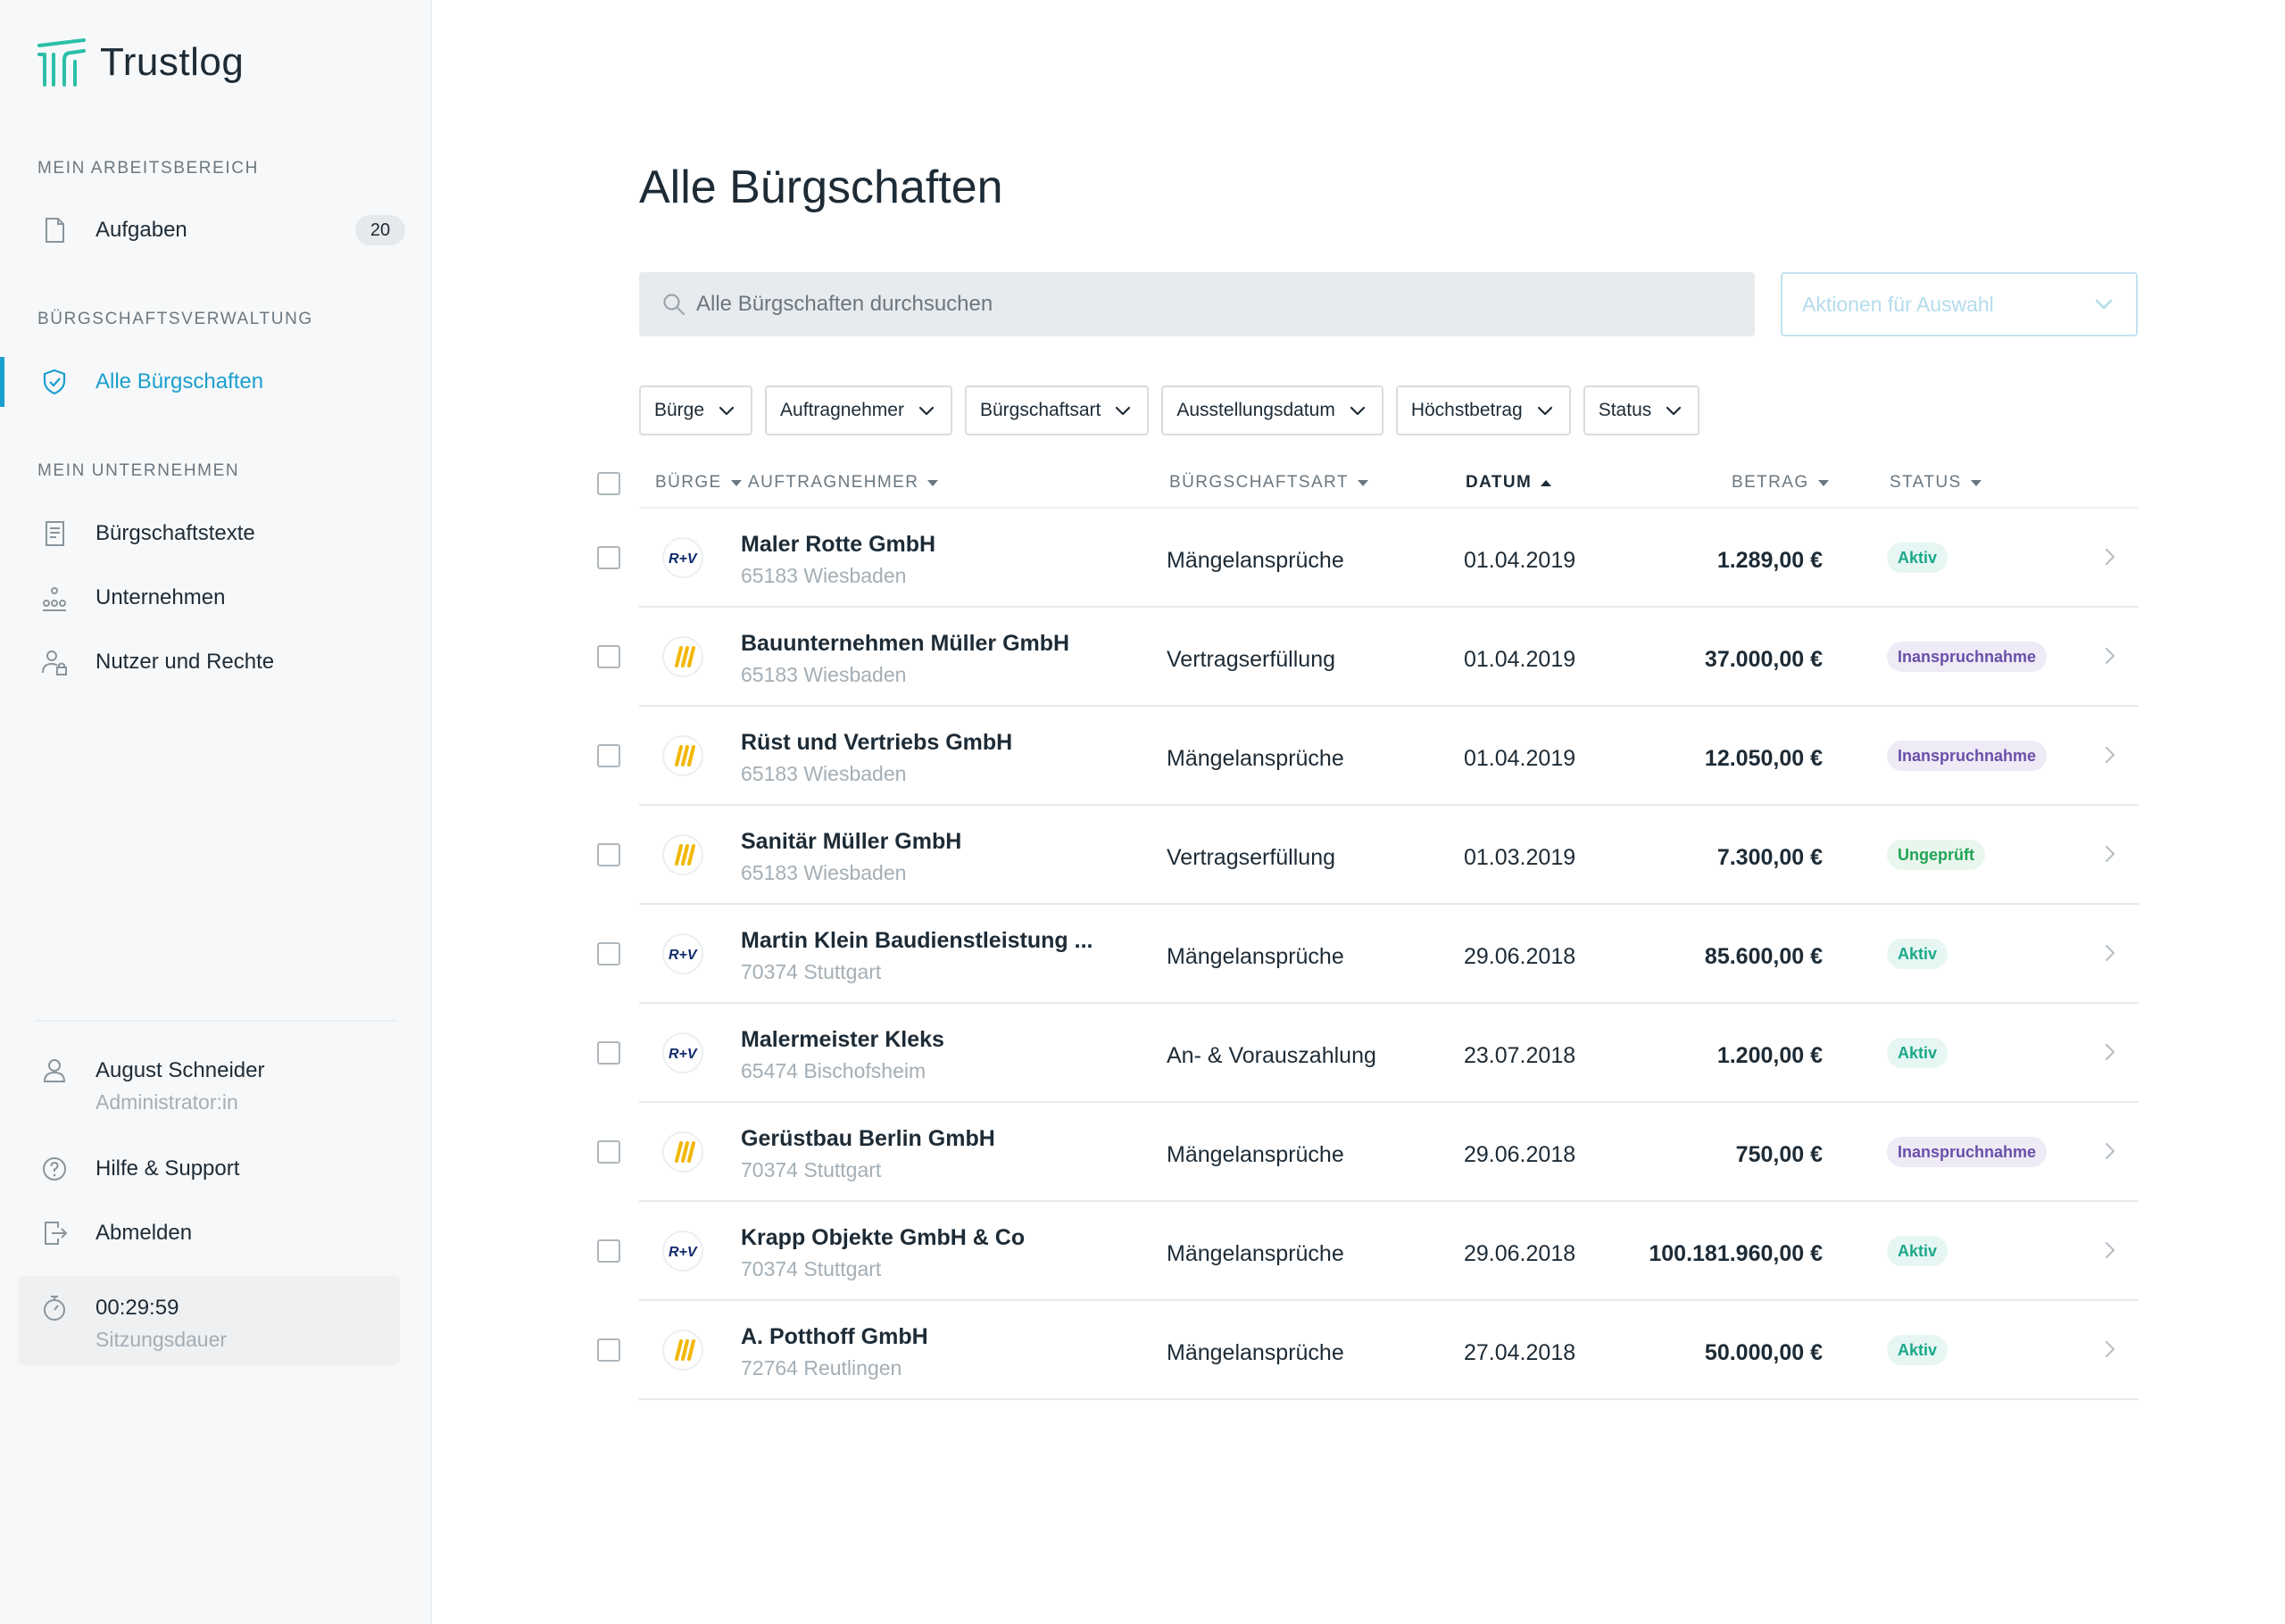 This screenshot has height=1624, width=2285. Describe the element at coordinates (140, 62) in the screenshot. I see `app-logo: Trustlog` at that location.